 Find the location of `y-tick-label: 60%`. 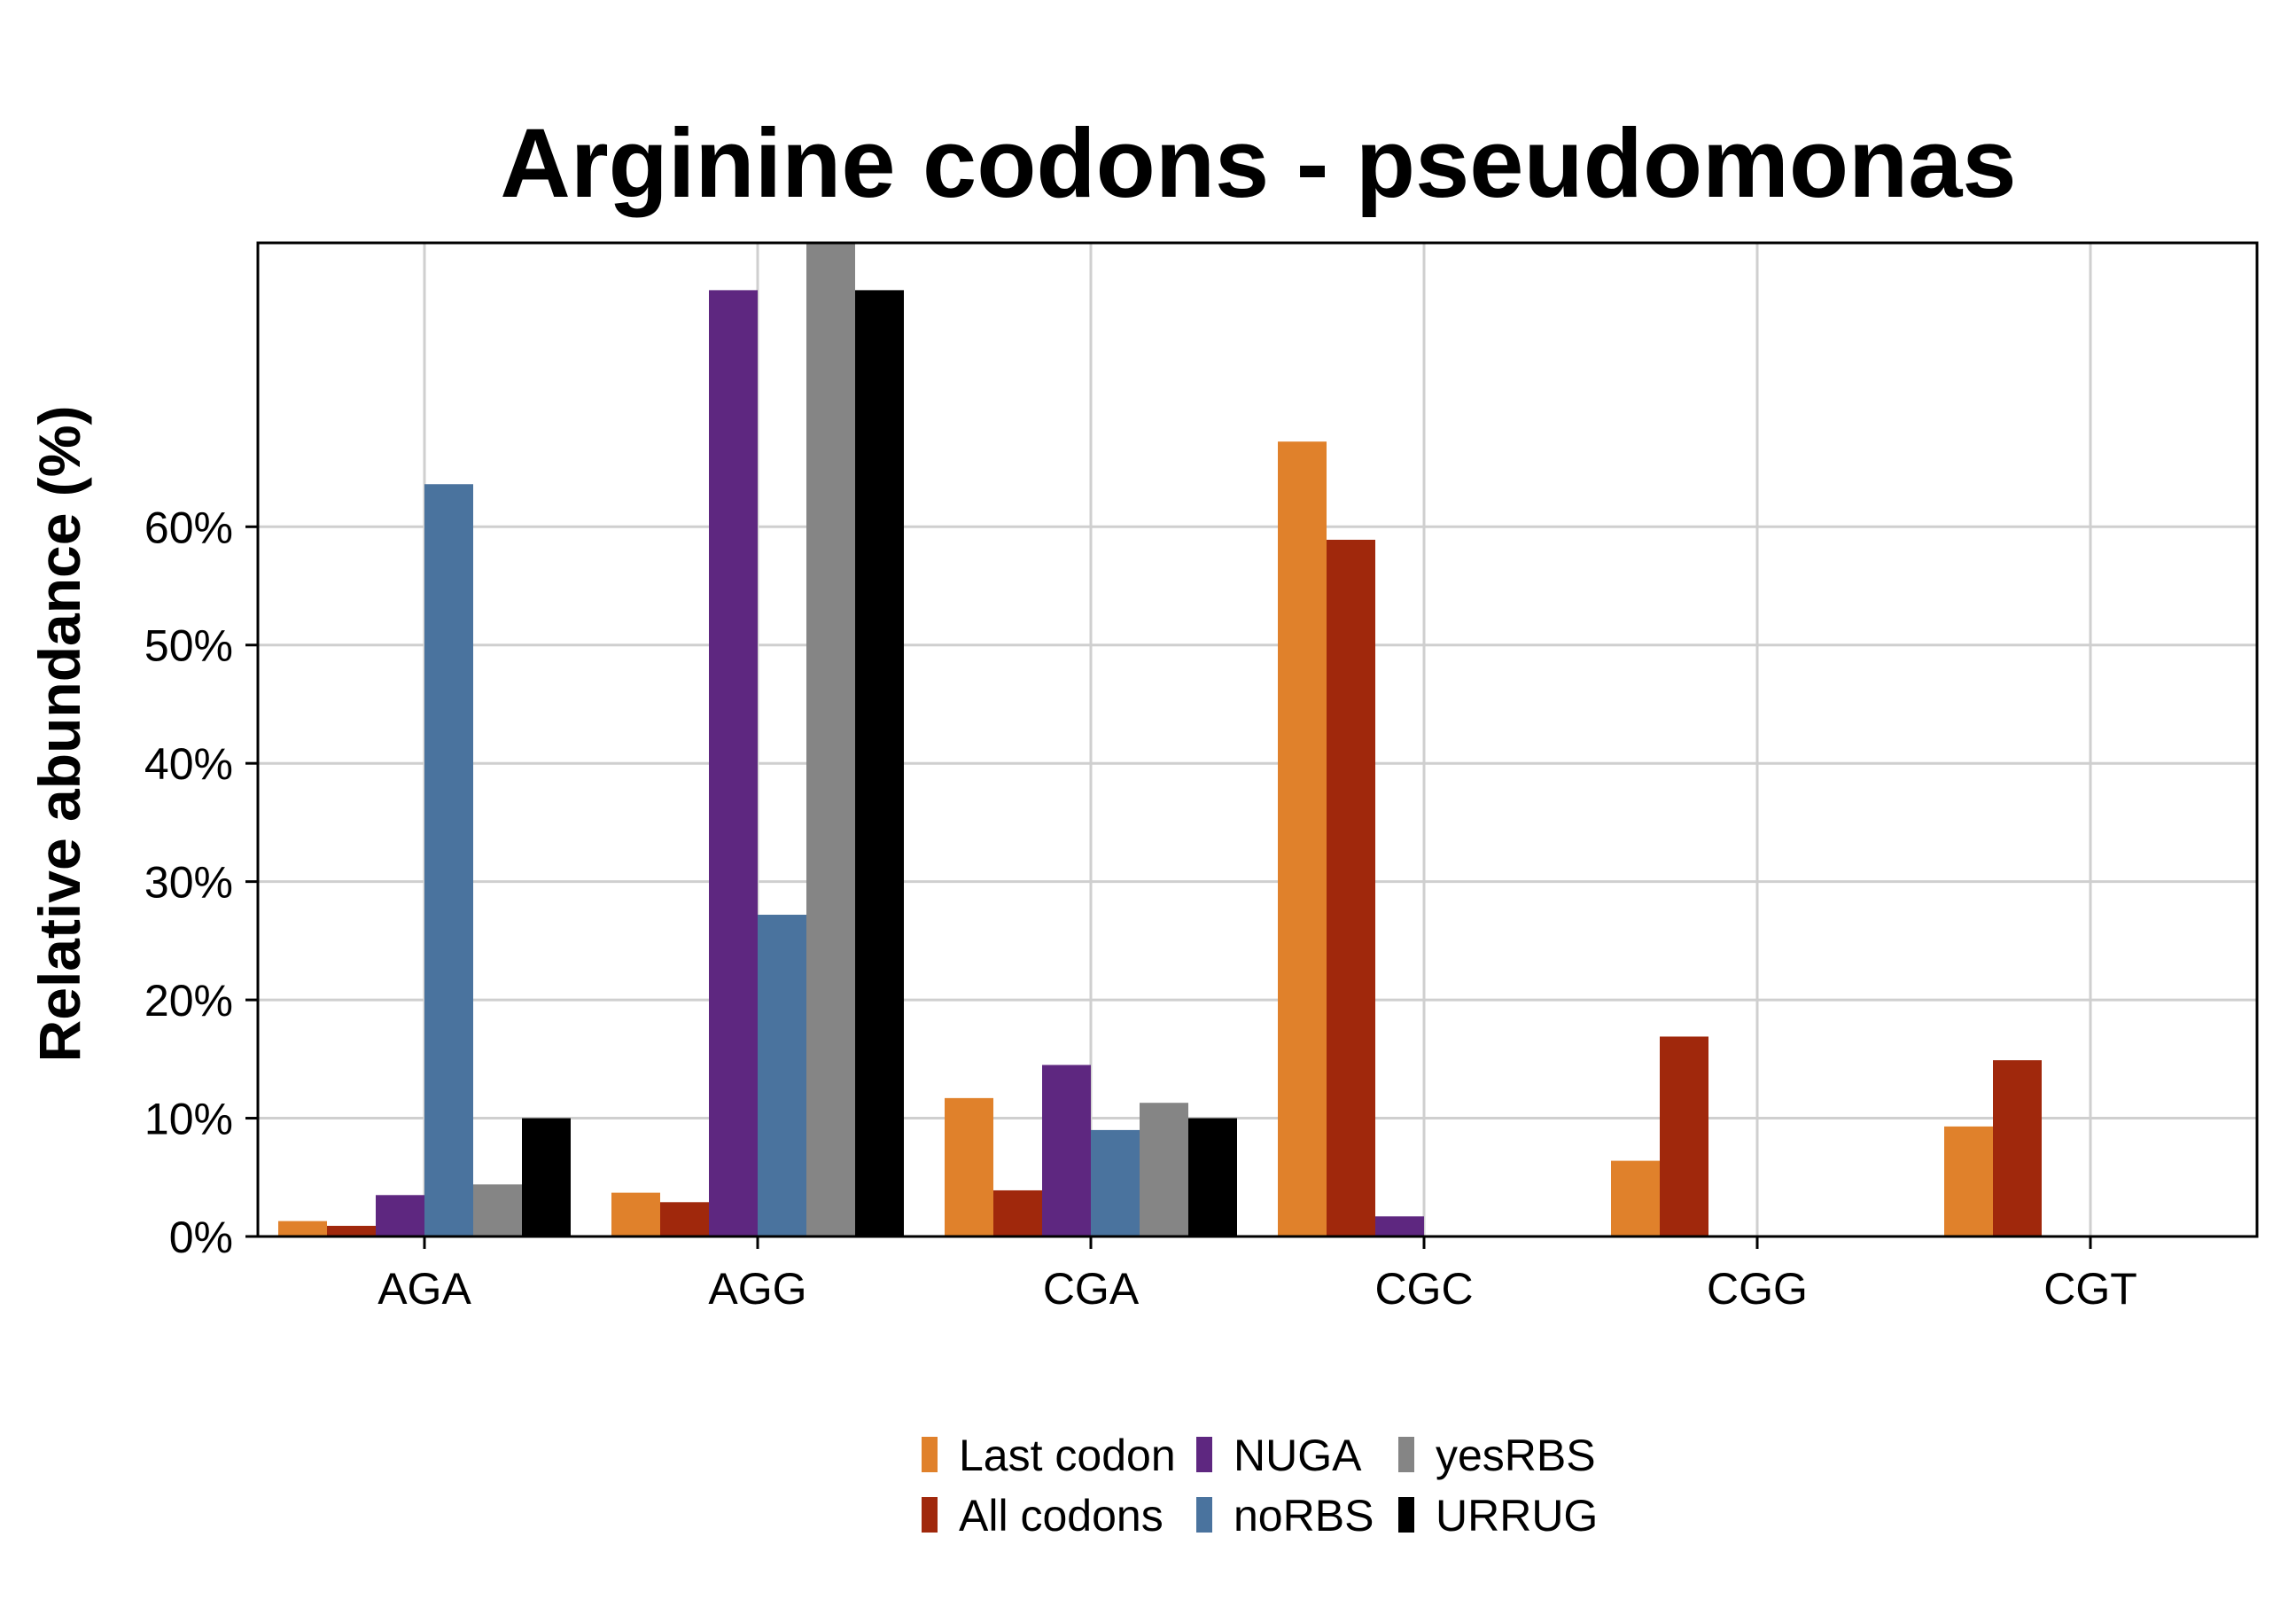

y-tick-label: 60% is located at coordinates (188, 527).